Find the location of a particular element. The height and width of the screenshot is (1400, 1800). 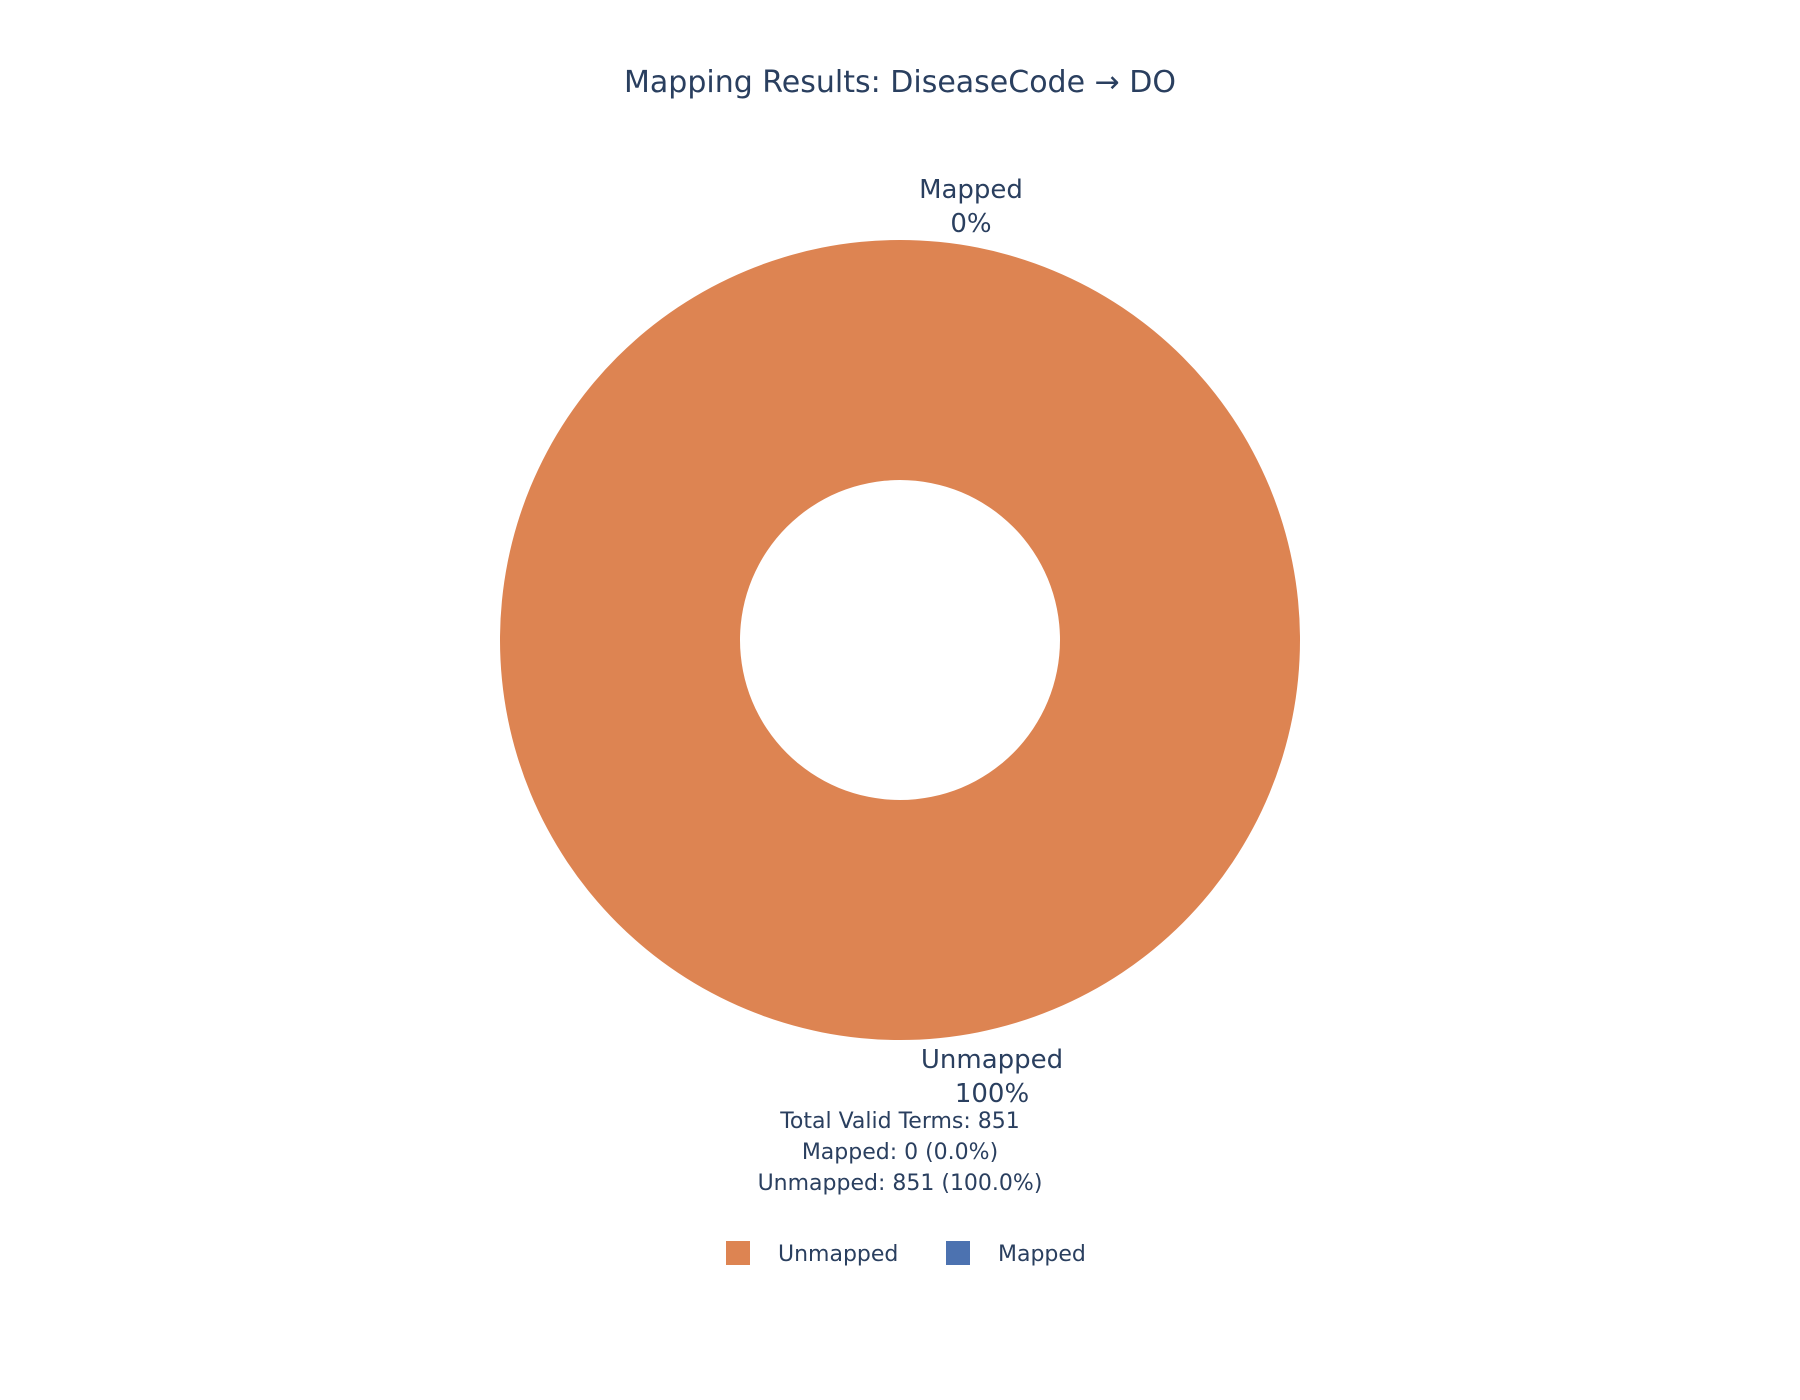

legend-label-unmapped: Unmapped is located at coordinates (838, 1254).